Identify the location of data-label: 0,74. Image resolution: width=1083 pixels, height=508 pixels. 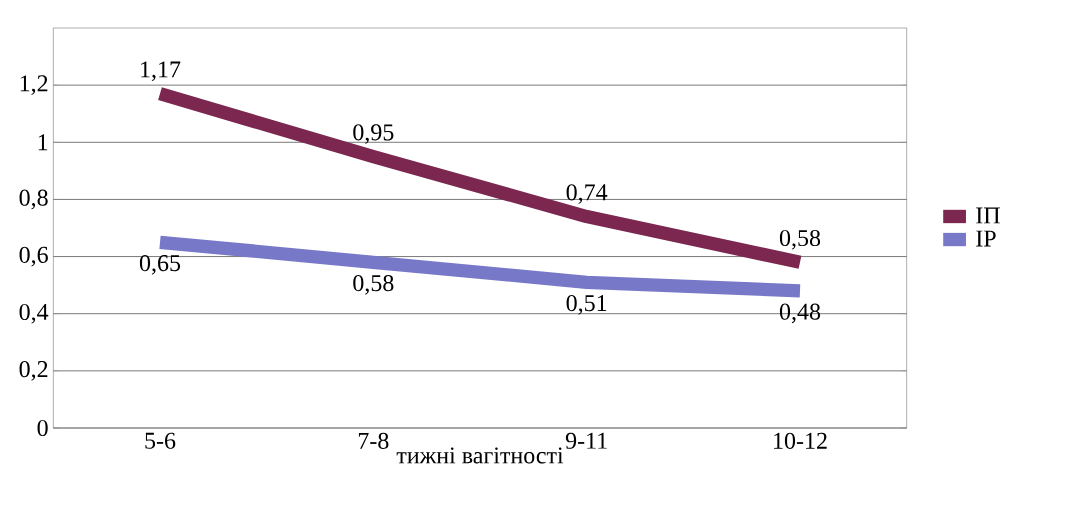
(587, 194).